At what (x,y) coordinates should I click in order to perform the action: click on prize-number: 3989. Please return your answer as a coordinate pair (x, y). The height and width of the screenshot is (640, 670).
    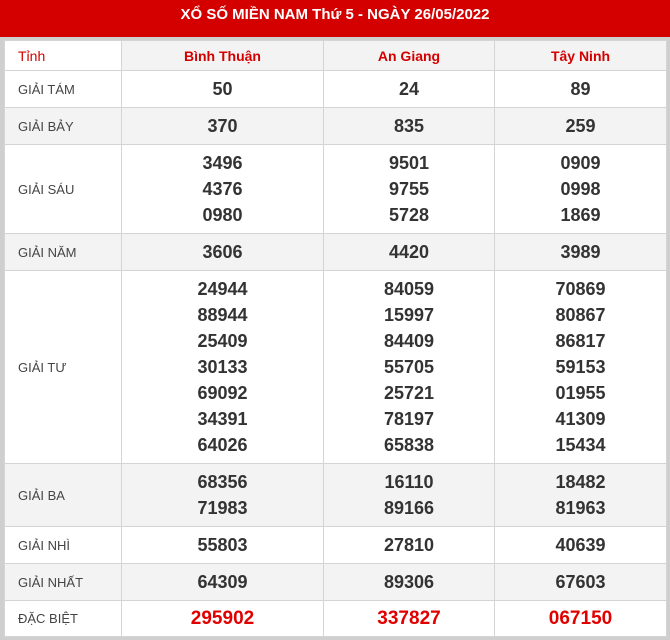
    Looking at the image, I should click on (580, 252).